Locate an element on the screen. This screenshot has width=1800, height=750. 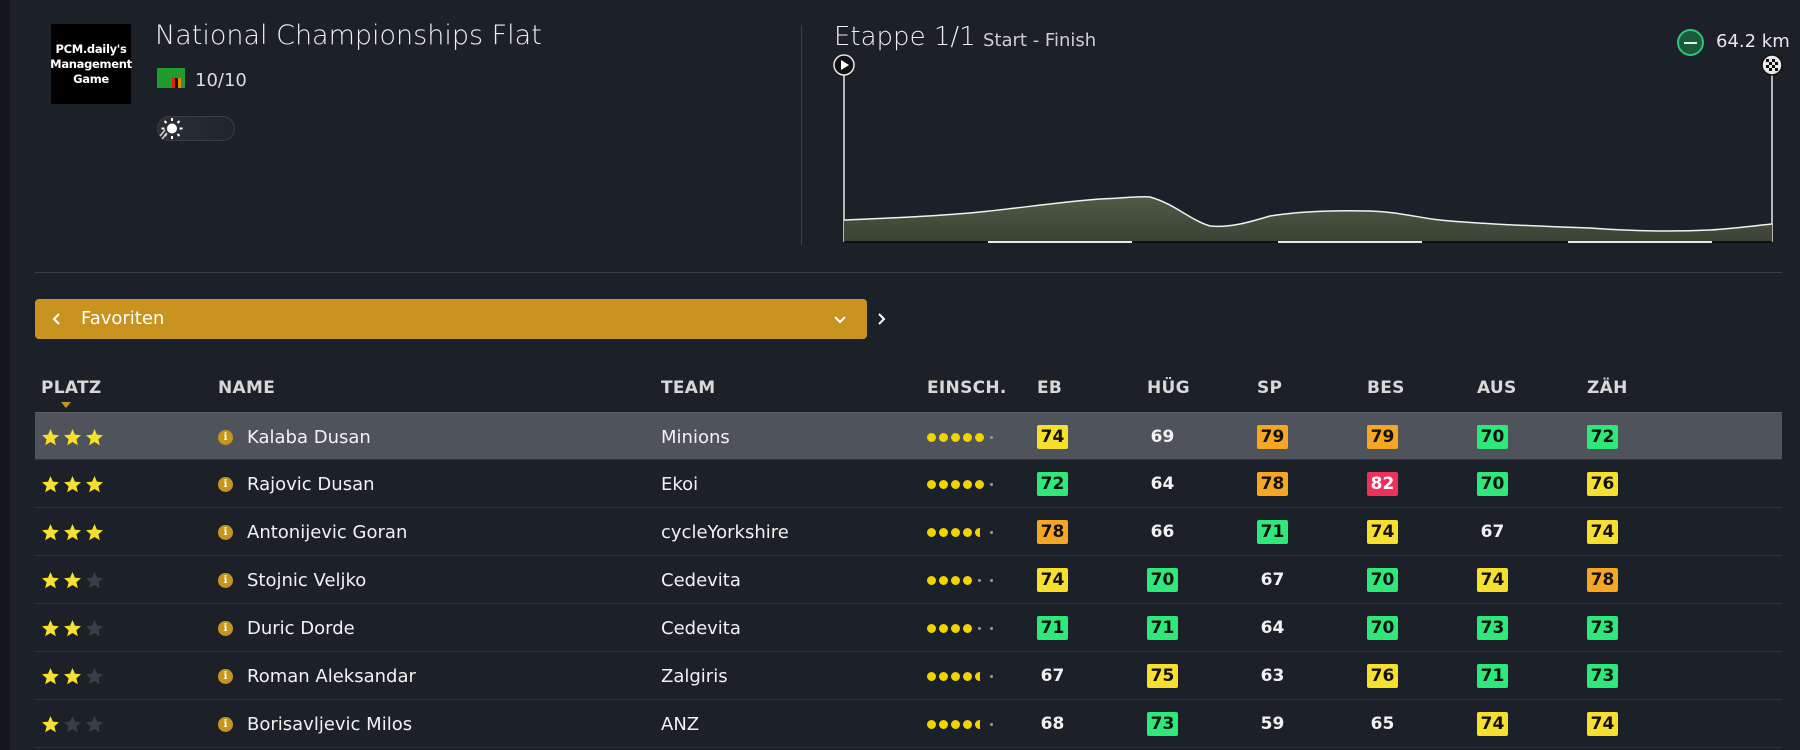
col-zah: ZÄH is located at coordinates (1607, 388).